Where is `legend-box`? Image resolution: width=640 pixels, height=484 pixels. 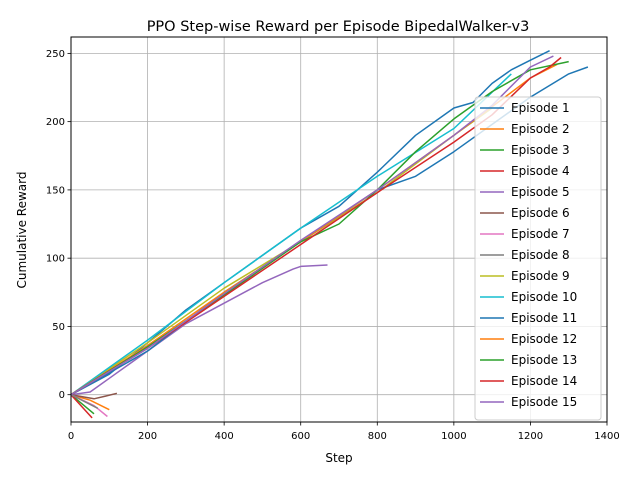 legend-box is located at coordinates (538, 258).